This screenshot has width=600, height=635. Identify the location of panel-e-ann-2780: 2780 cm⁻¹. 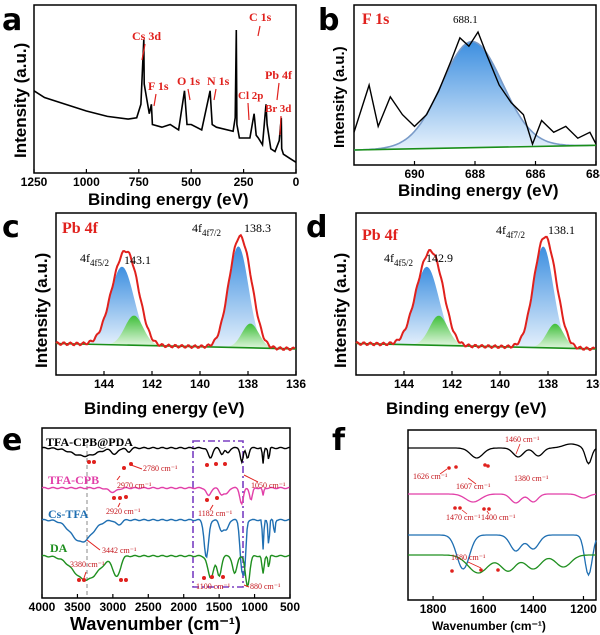
(160, 468).